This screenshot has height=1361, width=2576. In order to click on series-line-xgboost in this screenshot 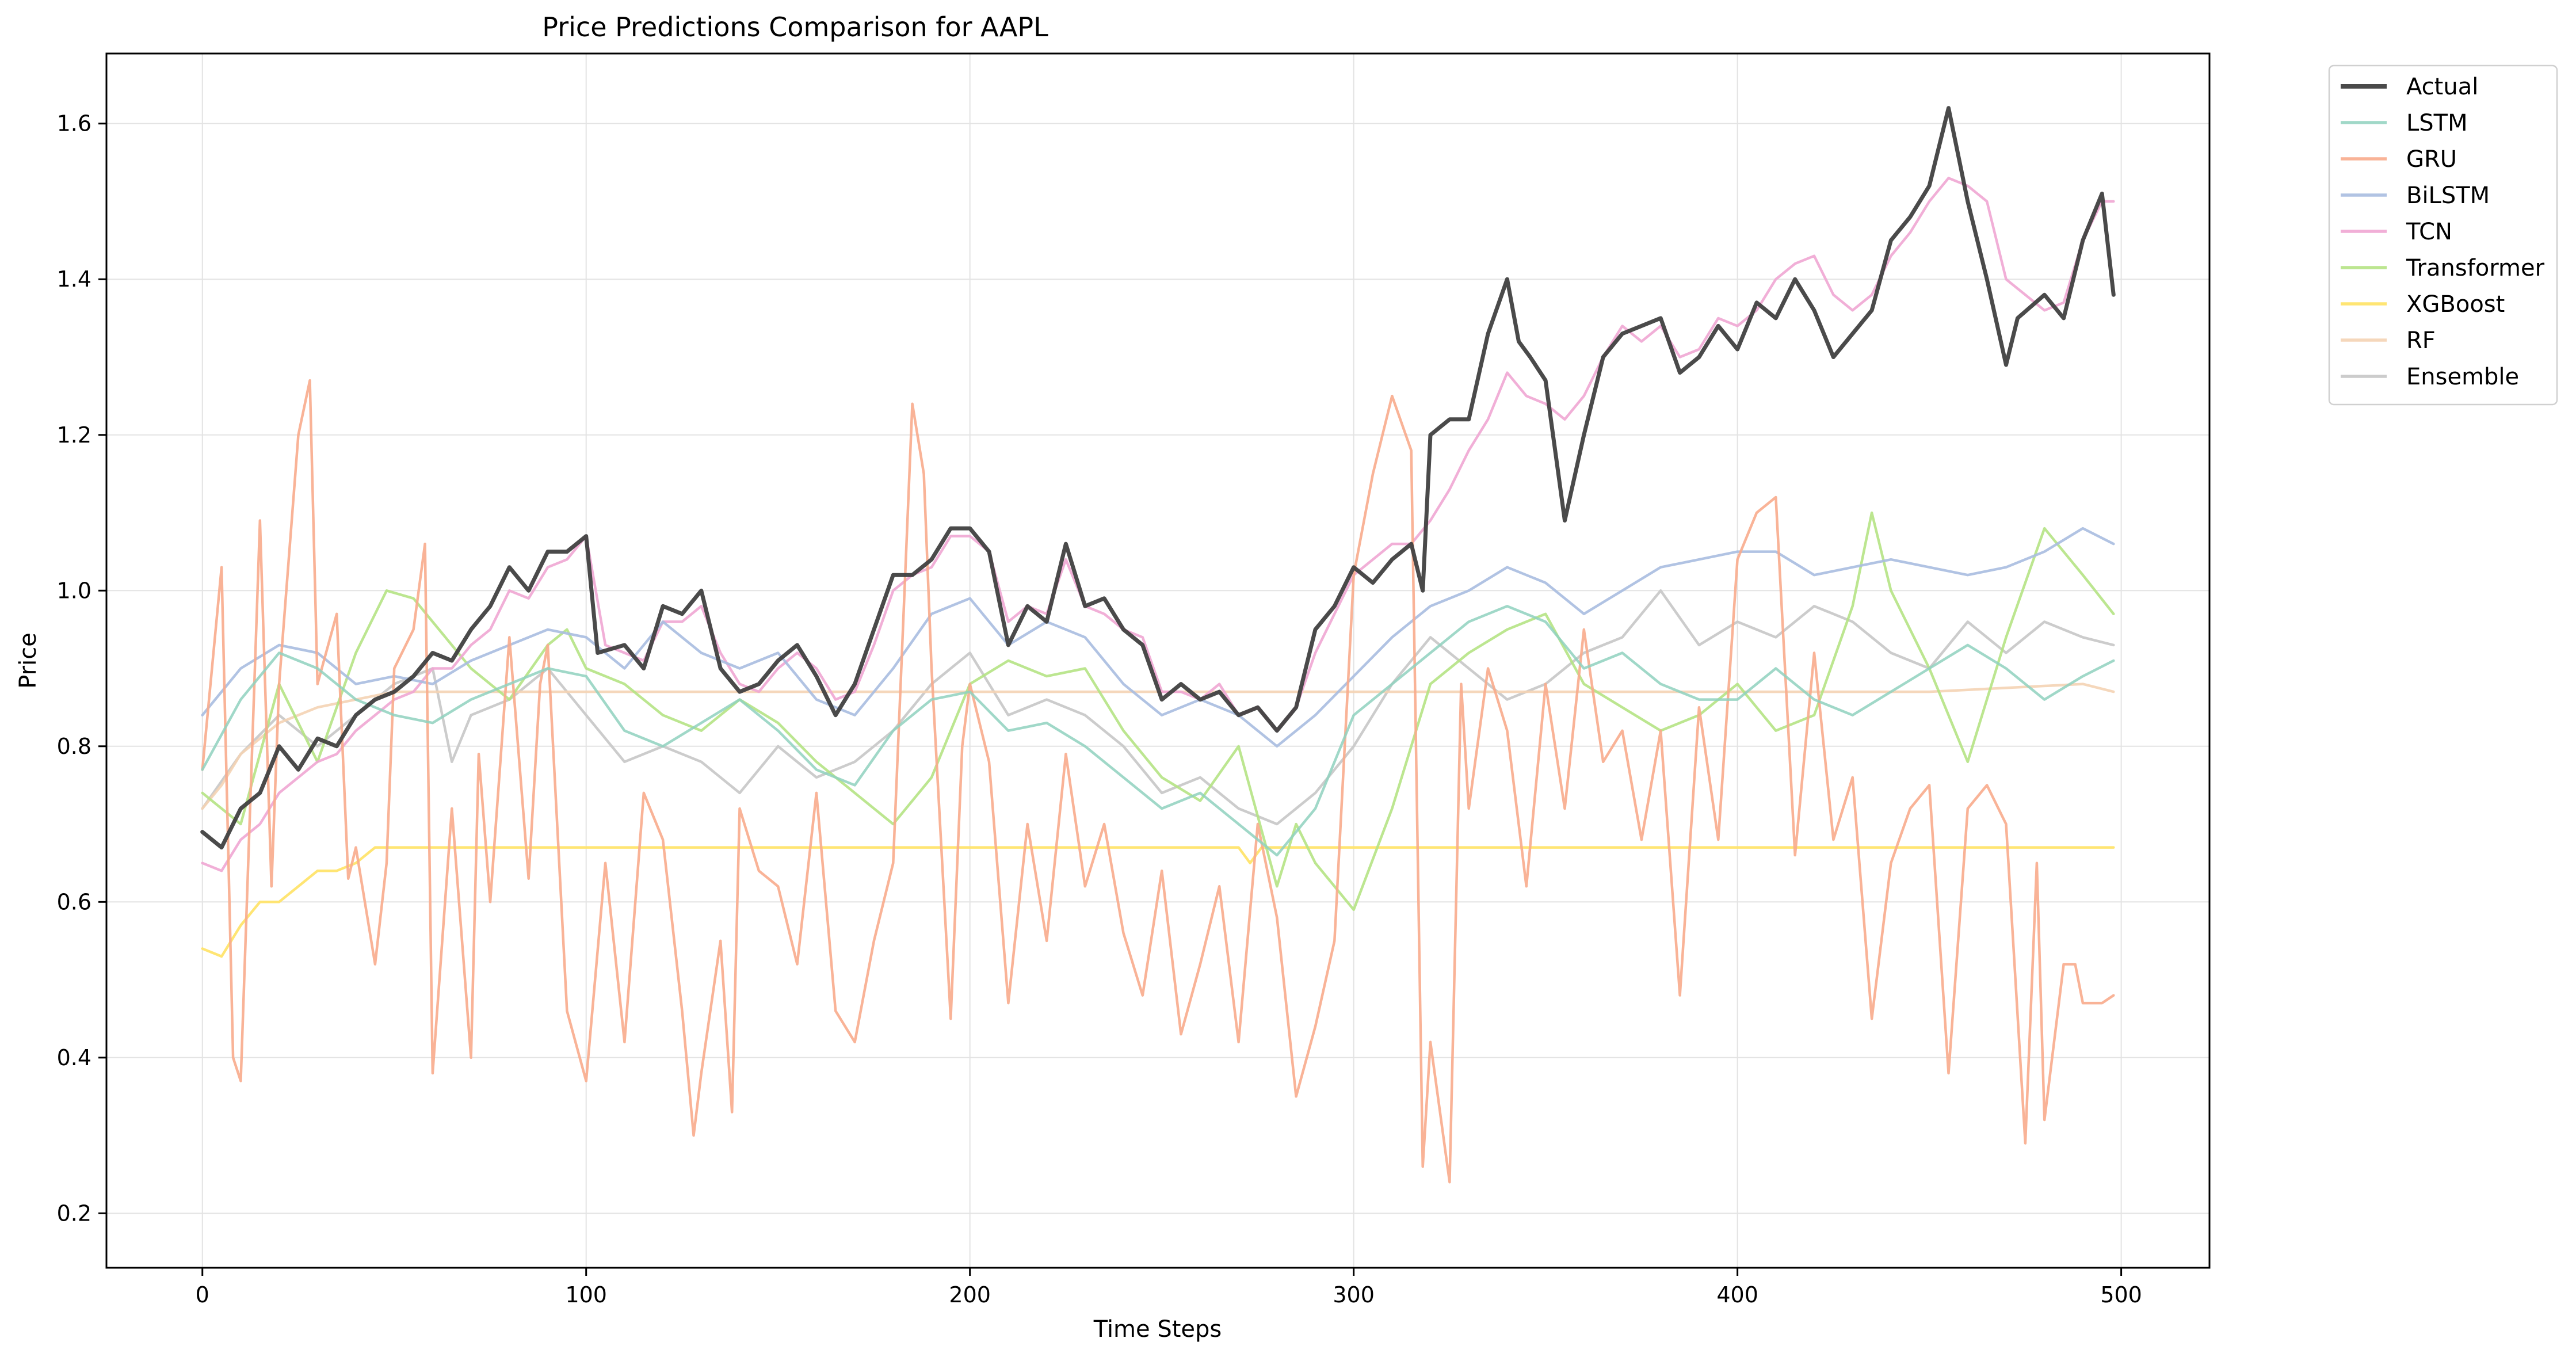, I will do `click(1158, 902)`.